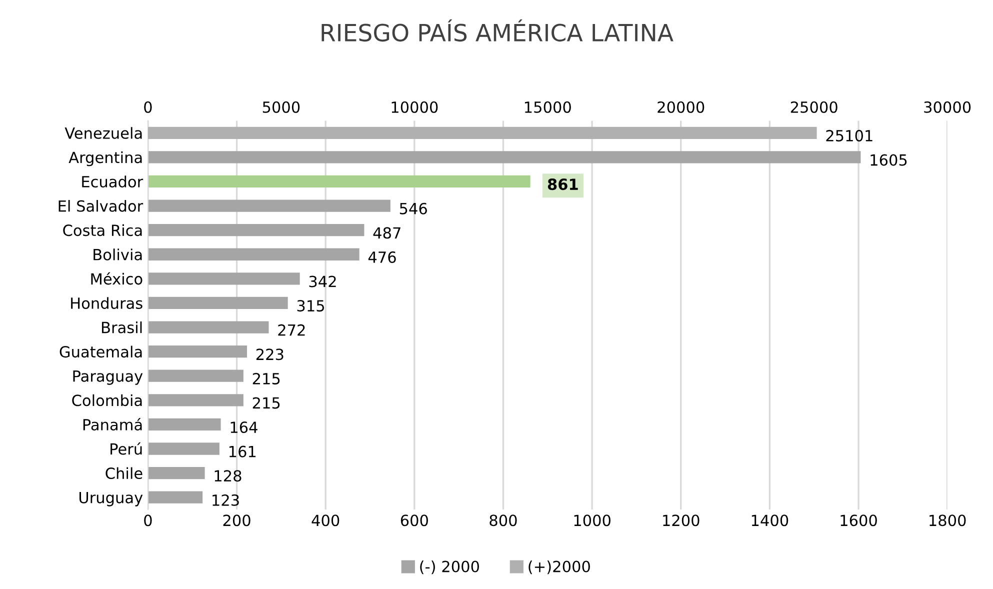 The height and width of the screenshot is (589, 993). Describe the element at coordinates (270, 354) in the screenshot. I see `data-label: 223` at that location.